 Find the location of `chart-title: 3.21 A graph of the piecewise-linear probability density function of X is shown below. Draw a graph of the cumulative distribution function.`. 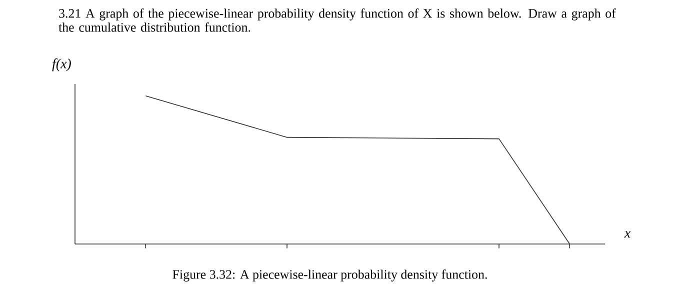

chart-title: 3.21 A graph of the piecewise-linear probability density function of X is shown below. Draw a graph of the cumulative distribution function. is located at coordinates (337, 20).